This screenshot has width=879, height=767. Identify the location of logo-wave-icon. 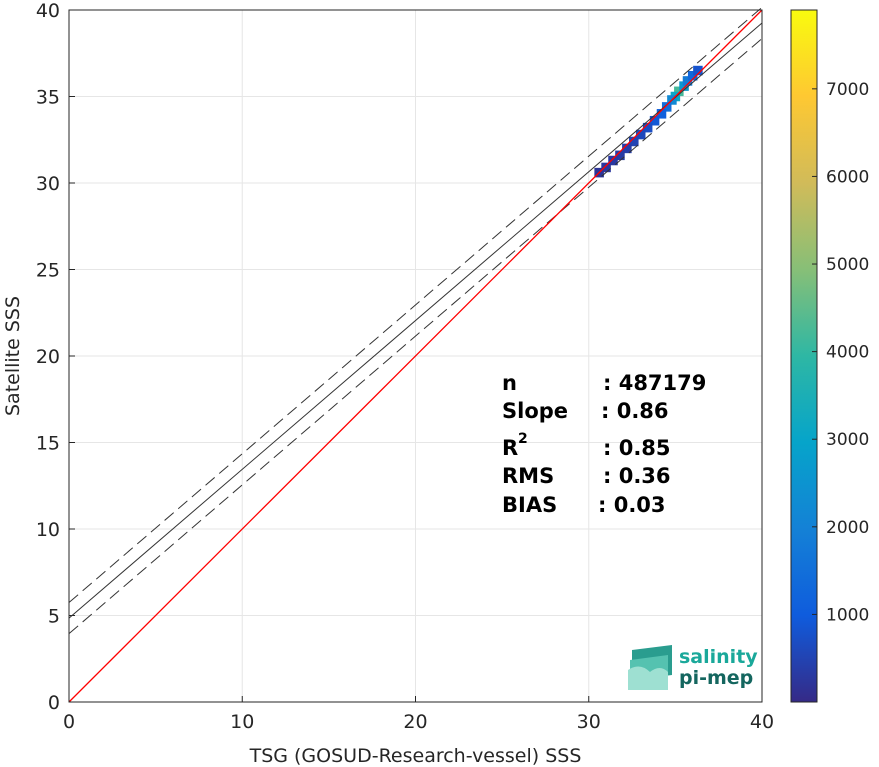
(650, 667).